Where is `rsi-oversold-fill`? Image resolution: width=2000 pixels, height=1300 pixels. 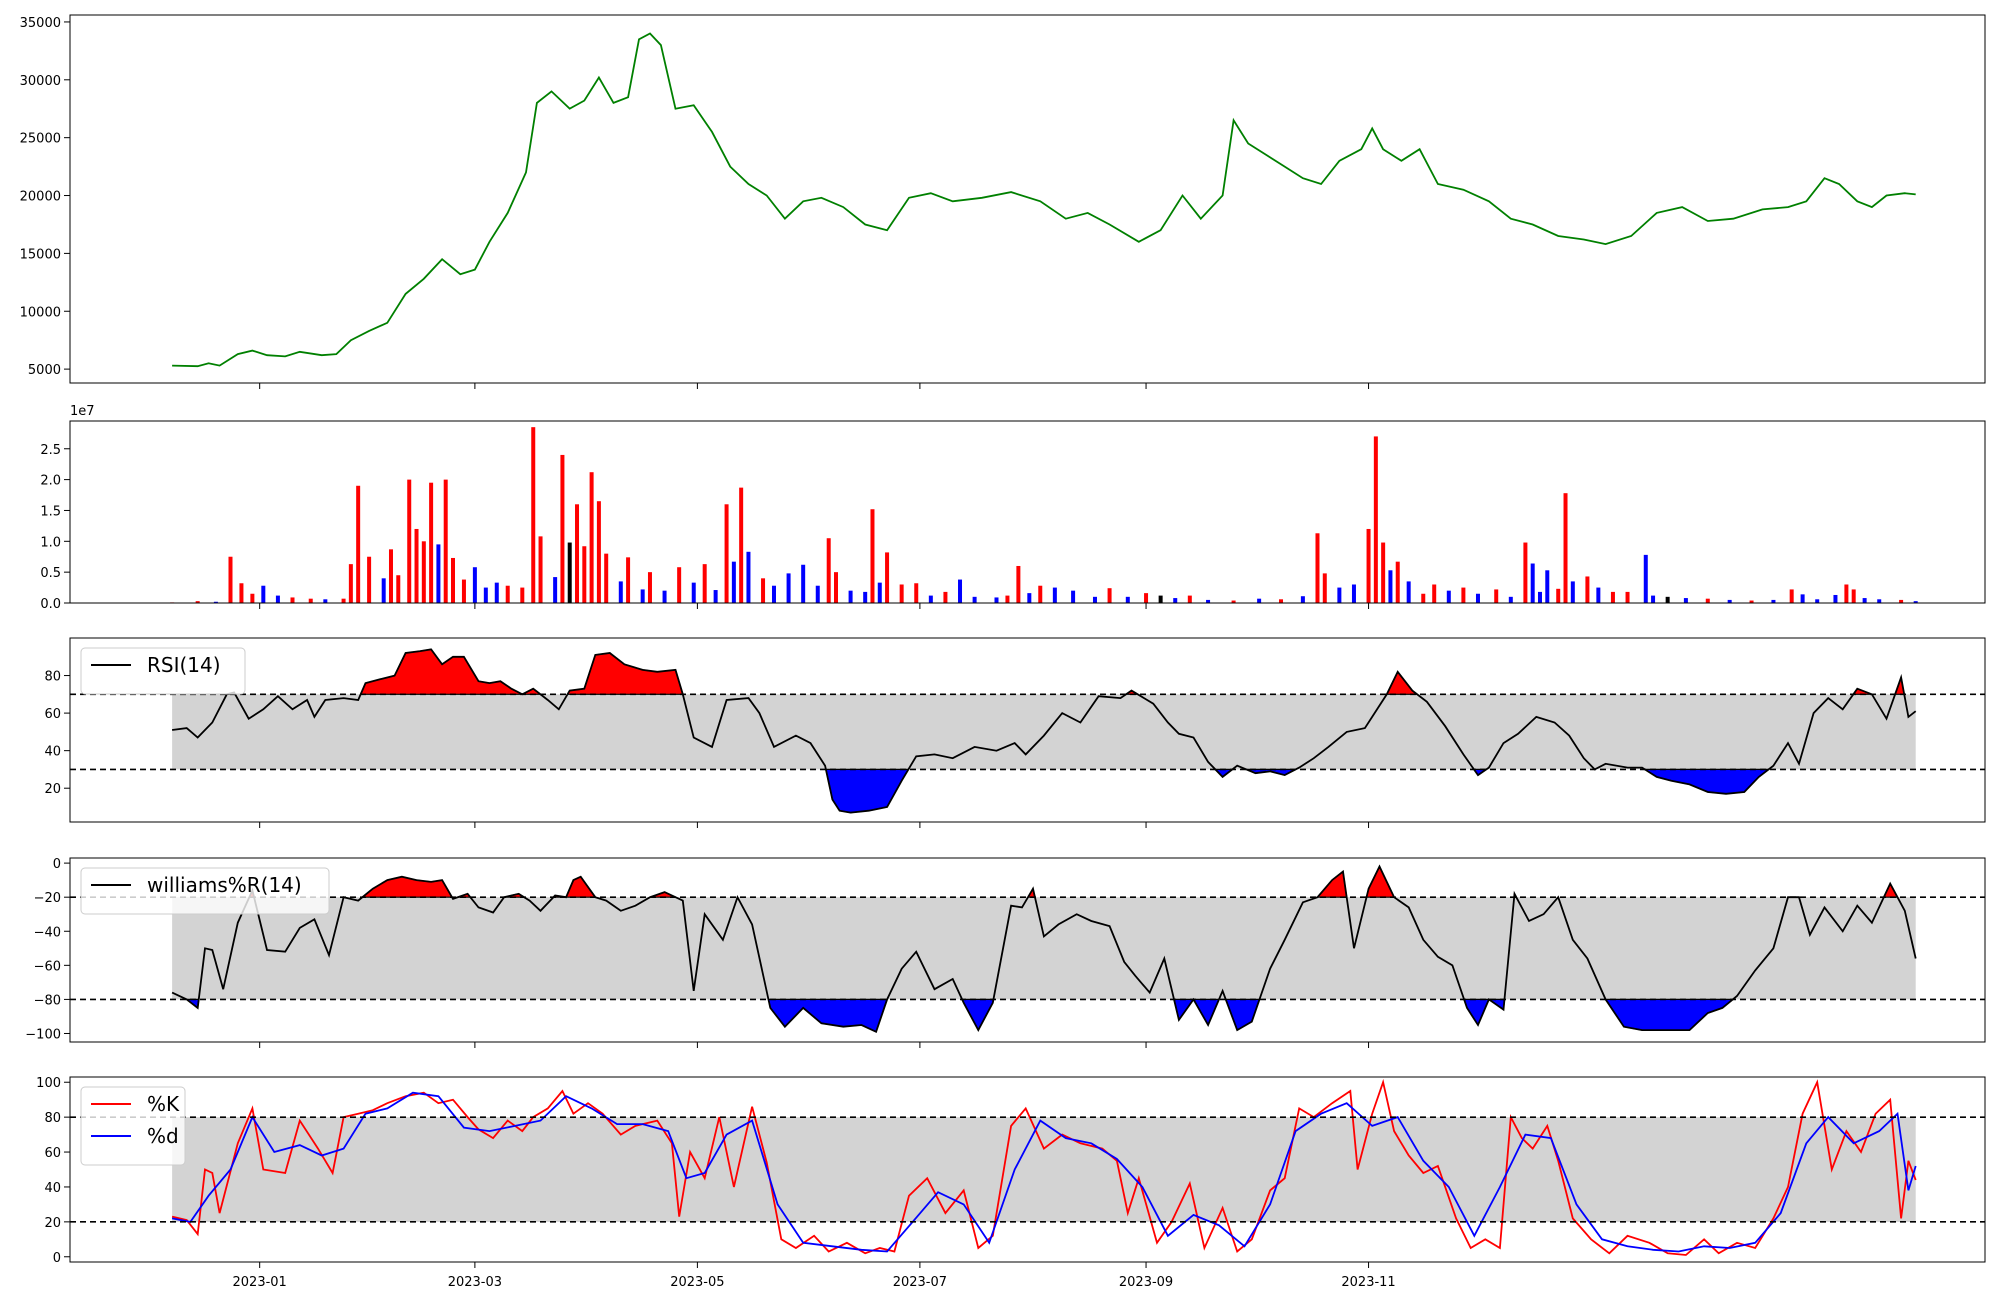
rsi-oversold-fill is located at coordinates (1706, 781).